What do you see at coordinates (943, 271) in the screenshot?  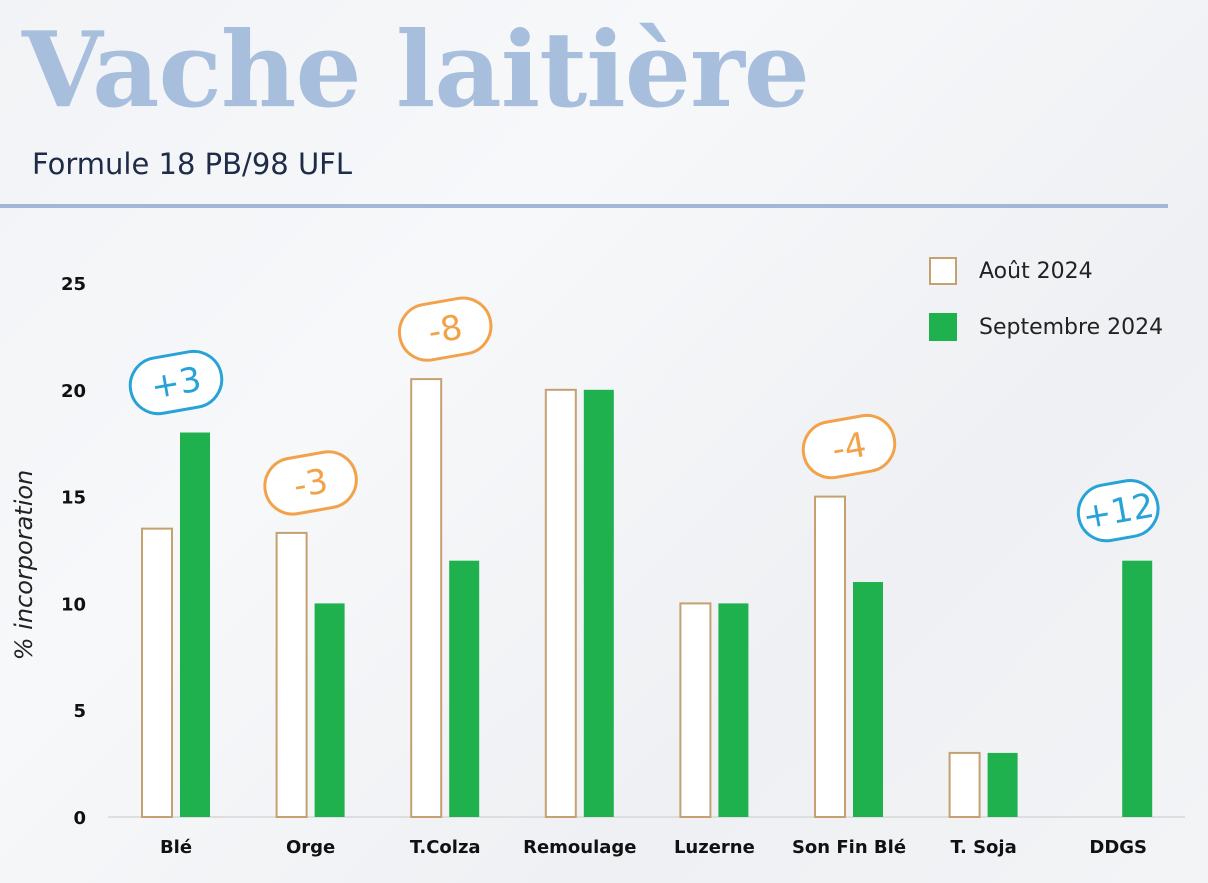 I see `legend-swatch-aout` at bounding box center [943, 271].